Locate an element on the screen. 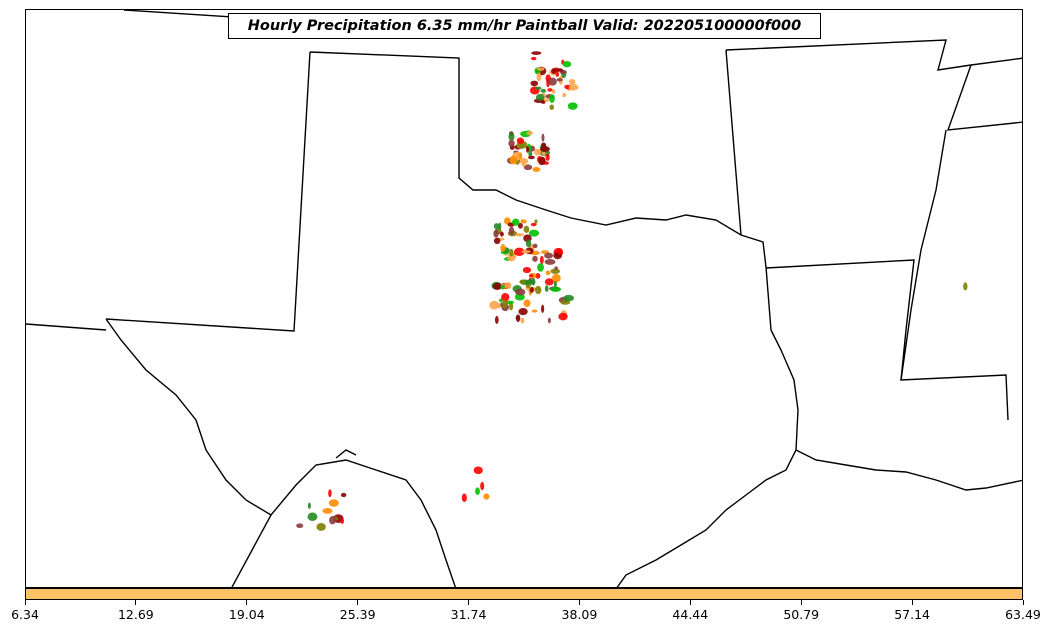  colorbar-tick-label: 6.34 is located at coordinates (25, 614).